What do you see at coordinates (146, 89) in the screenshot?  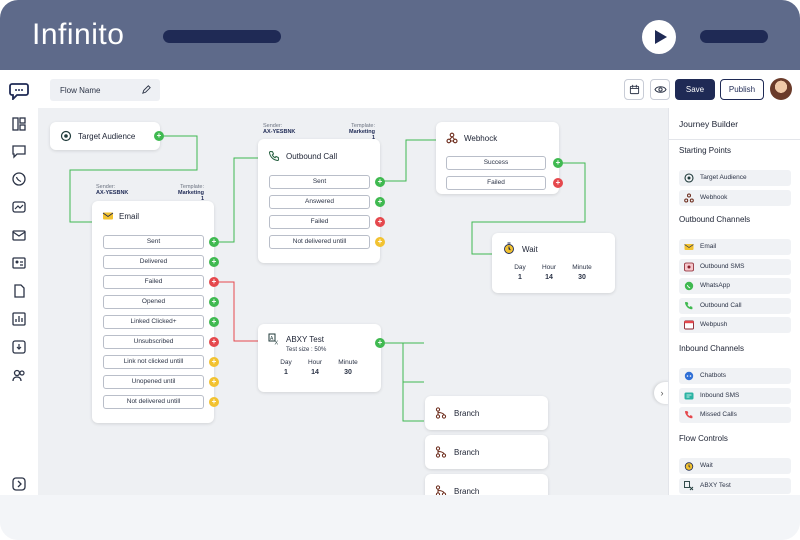 I see `edit-icon` at bounding box center [146, 89].